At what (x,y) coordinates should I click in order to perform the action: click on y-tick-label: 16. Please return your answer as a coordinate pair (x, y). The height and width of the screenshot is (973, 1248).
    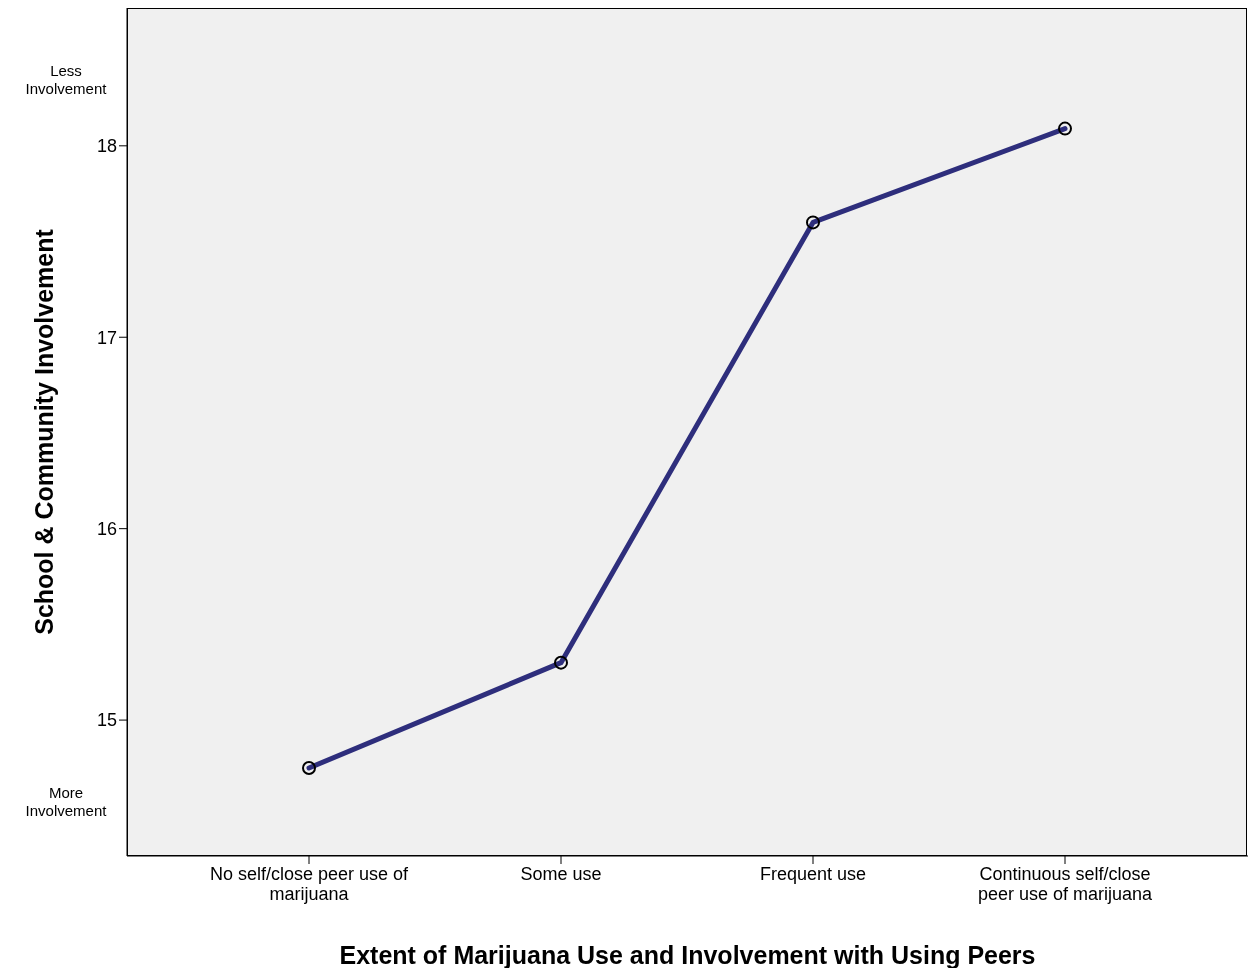
    Looking at the image, I should click on (106, 529).